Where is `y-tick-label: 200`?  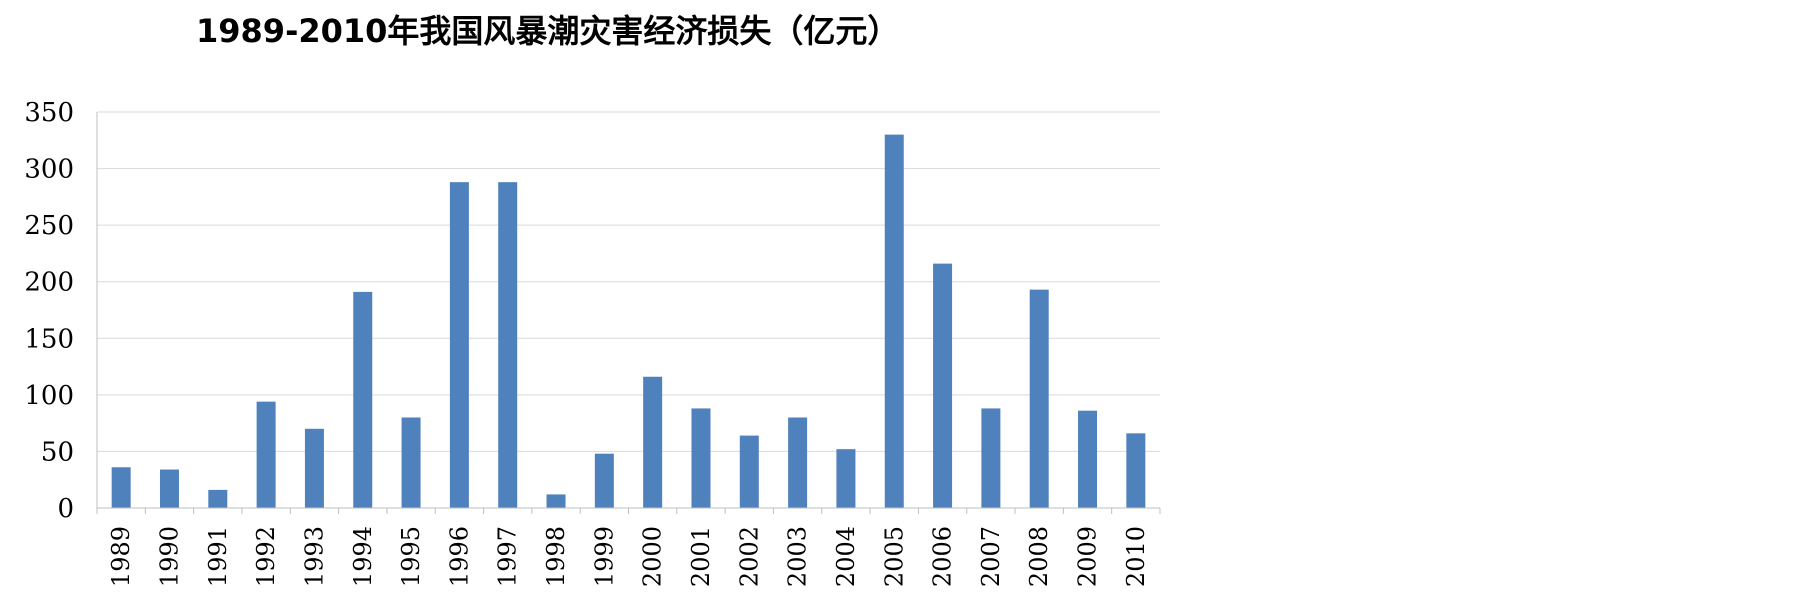 y-tick-label: 200 is located at coordinates (49, 283).